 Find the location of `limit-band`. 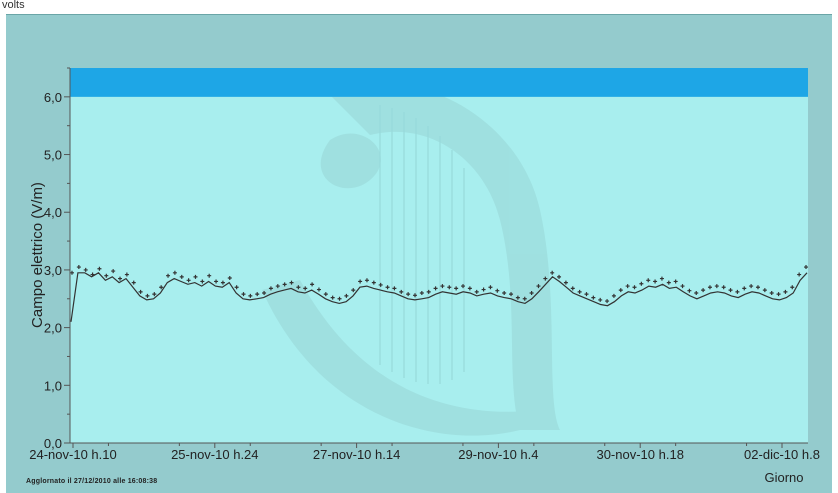

limit-band is located at coordinates (439, 82).